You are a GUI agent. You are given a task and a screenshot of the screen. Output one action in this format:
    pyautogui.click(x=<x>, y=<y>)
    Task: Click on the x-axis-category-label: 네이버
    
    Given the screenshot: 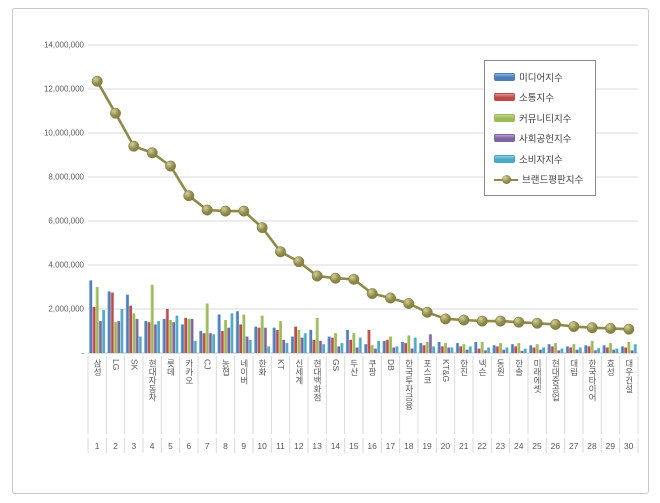 What is the action you would take?
    pyautogui.click(x=244, y=372)
    